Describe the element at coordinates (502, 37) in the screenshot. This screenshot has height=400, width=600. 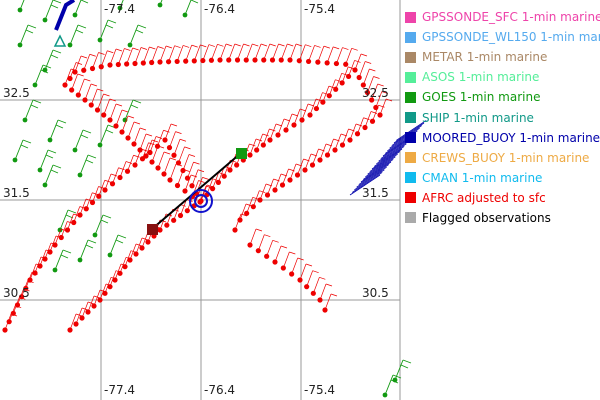
I see `legend-item-gpssonde-wl150: GPSSONDE_WL150 1-min marine` at that location.